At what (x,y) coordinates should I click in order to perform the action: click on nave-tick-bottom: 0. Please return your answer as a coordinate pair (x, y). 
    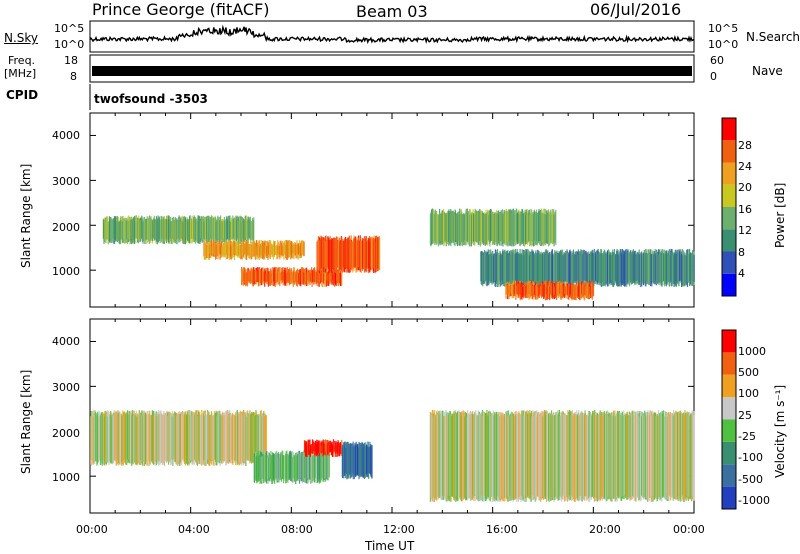
    Looking at the image, I should click on (713, 76).